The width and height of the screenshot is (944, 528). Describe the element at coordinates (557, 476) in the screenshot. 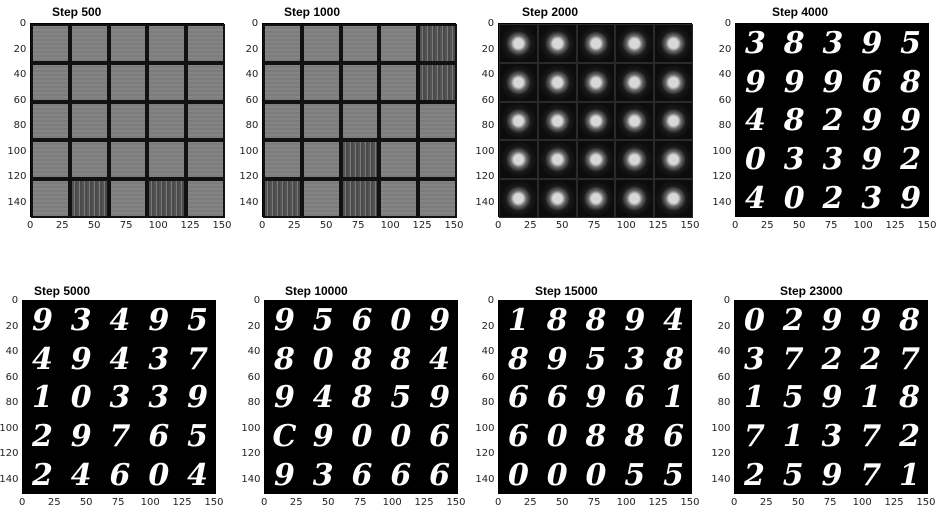

I see `digit-glyph: 0` at that location.